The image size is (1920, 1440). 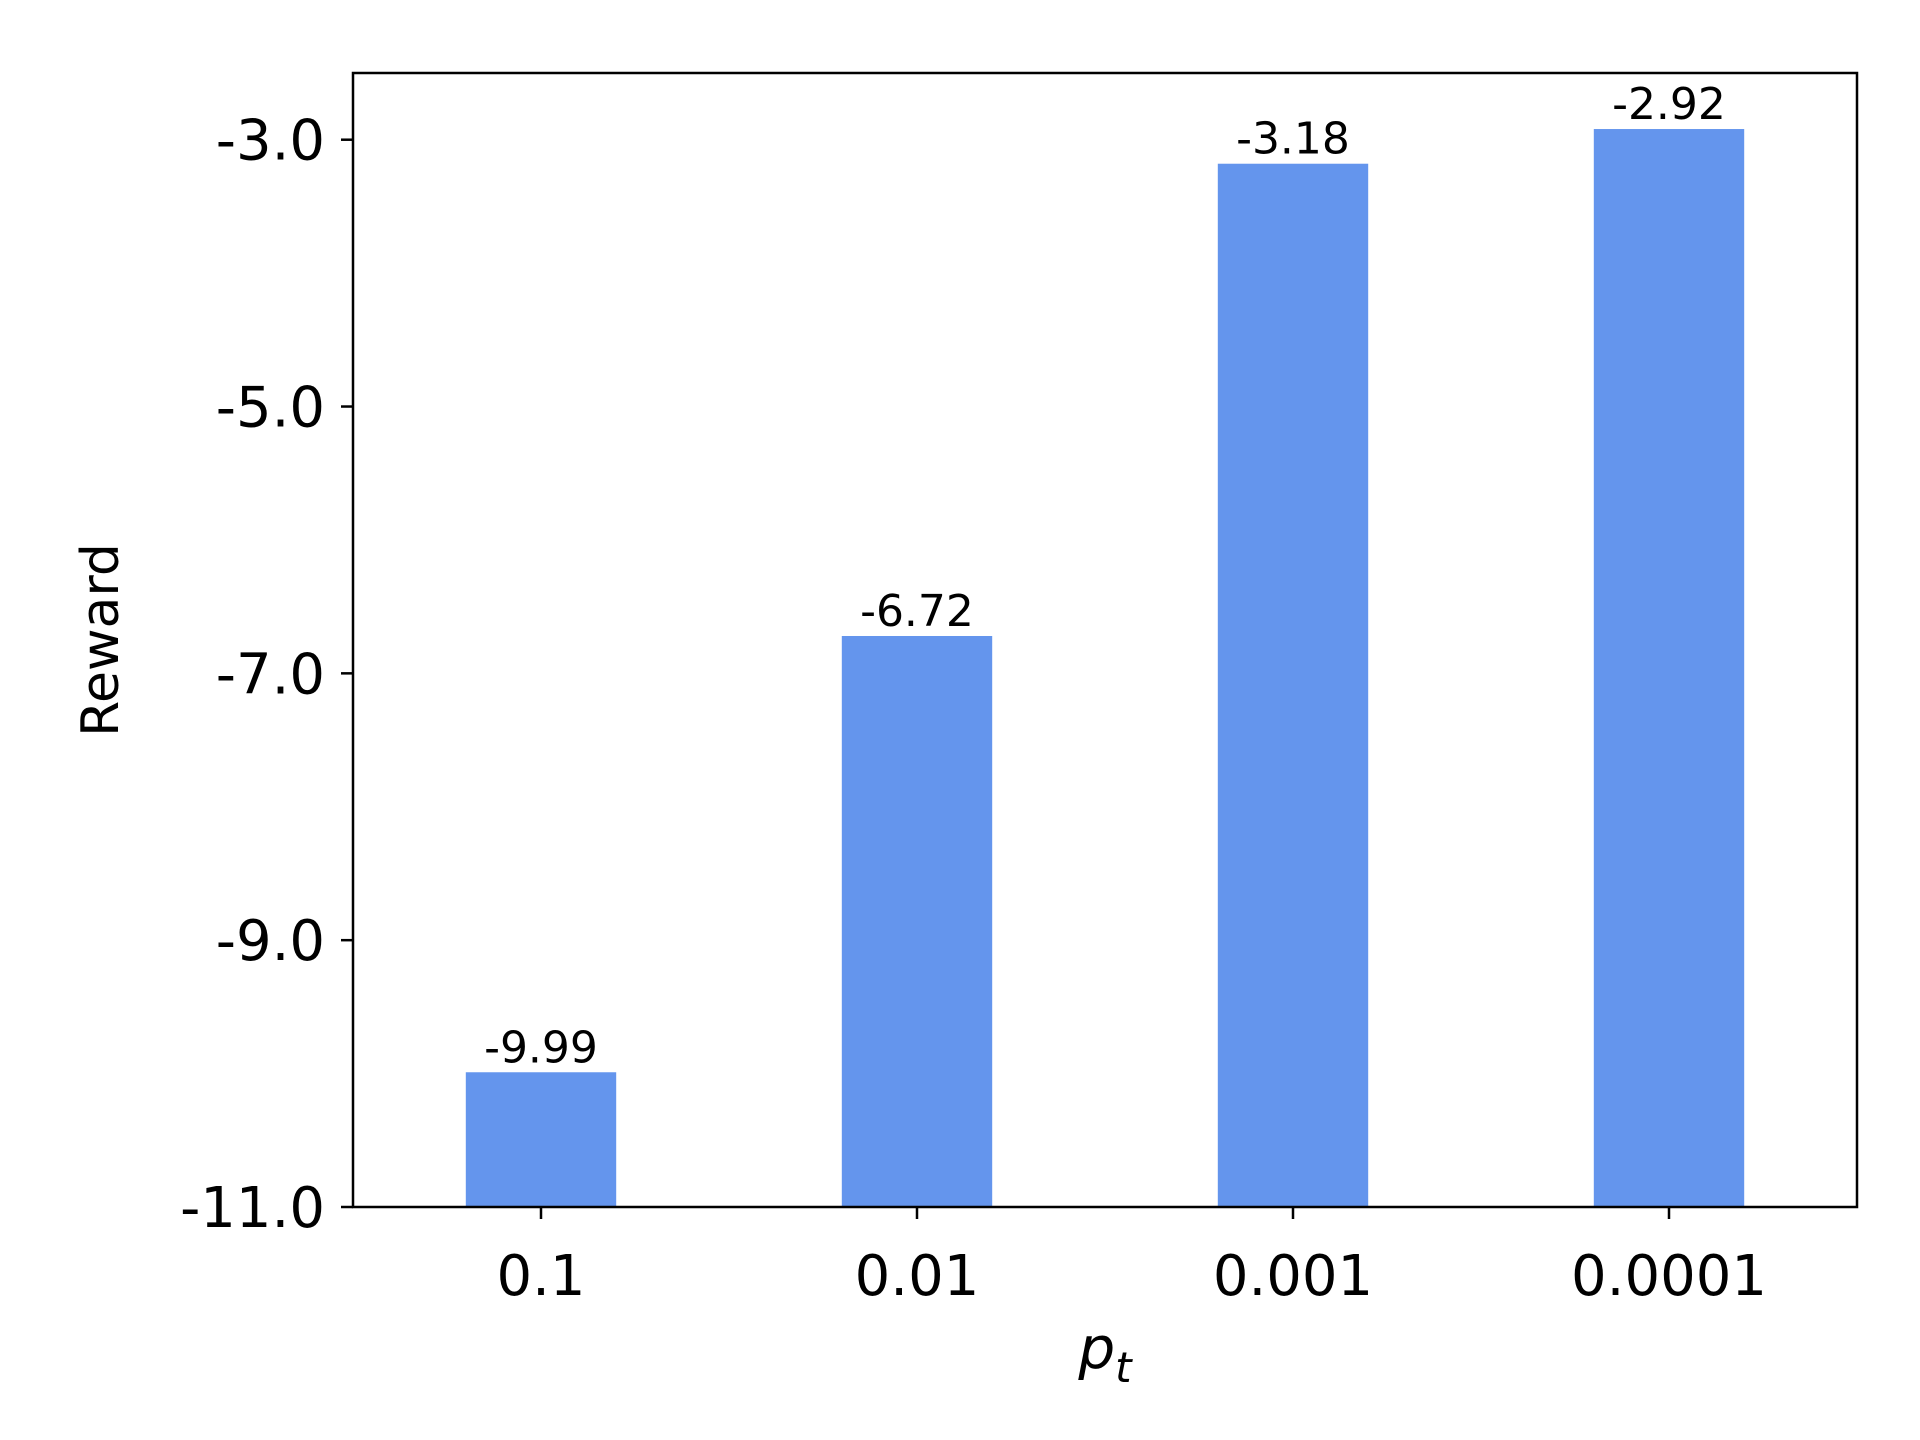 What do you see at coordinates (541, 1047) in the screenshot?
I see `data-label-0.1: -9.99` at bounding box center [541, 1047].